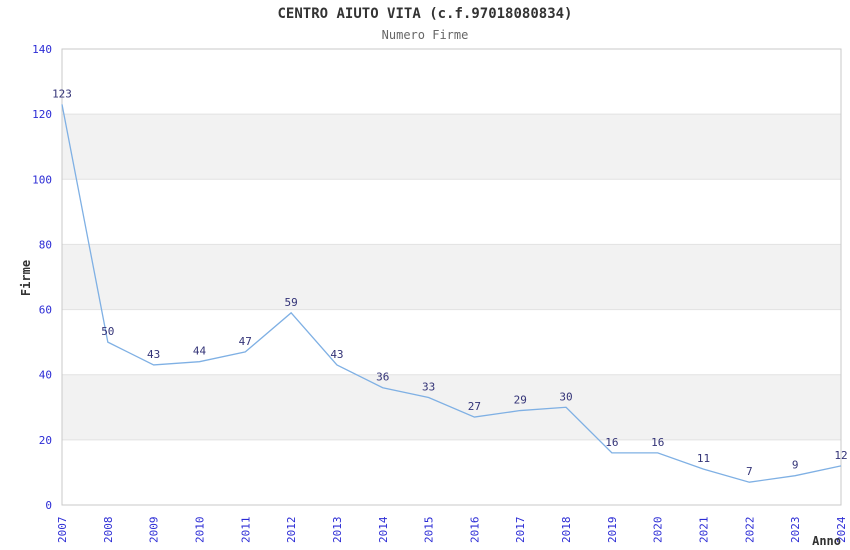 This screenshot has height=550, width=850. What do you see at coordinates (658, 530) in the screenshot?
I see `x-tick-label: 2020` at bounding box center [658, 530].